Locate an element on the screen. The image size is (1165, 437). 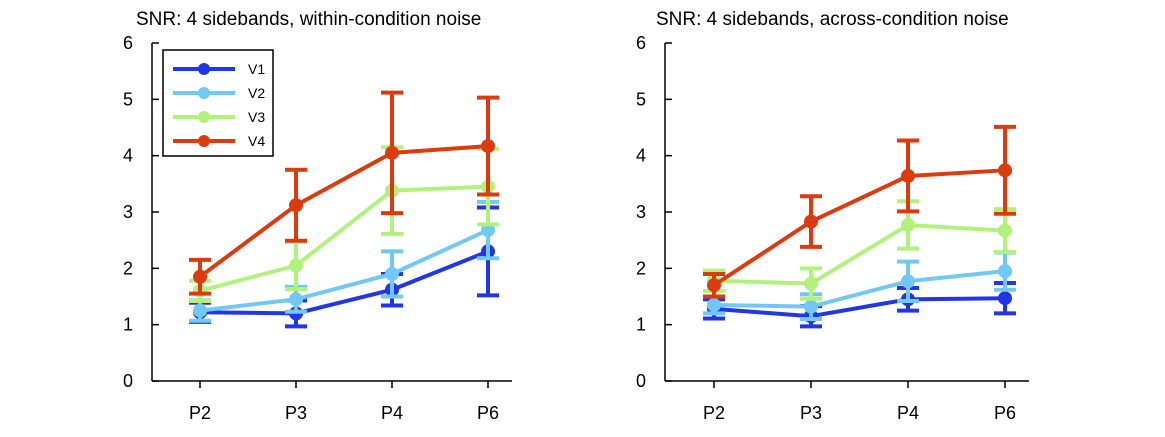
legend-label: V4 is located at coordinates (256, 141).